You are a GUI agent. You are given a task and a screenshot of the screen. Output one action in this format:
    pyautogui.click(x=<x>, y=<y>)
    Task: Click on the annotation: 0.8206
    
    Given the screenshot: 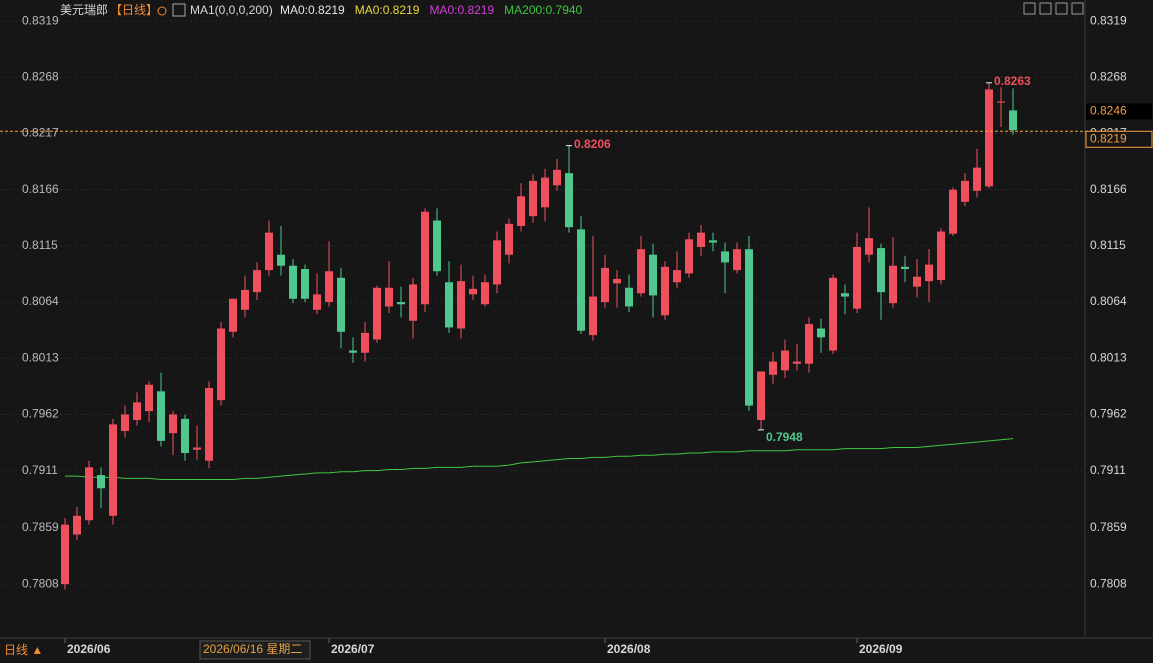 What is the action you would take?
    pyautogui.click(x=592, y=144)
    